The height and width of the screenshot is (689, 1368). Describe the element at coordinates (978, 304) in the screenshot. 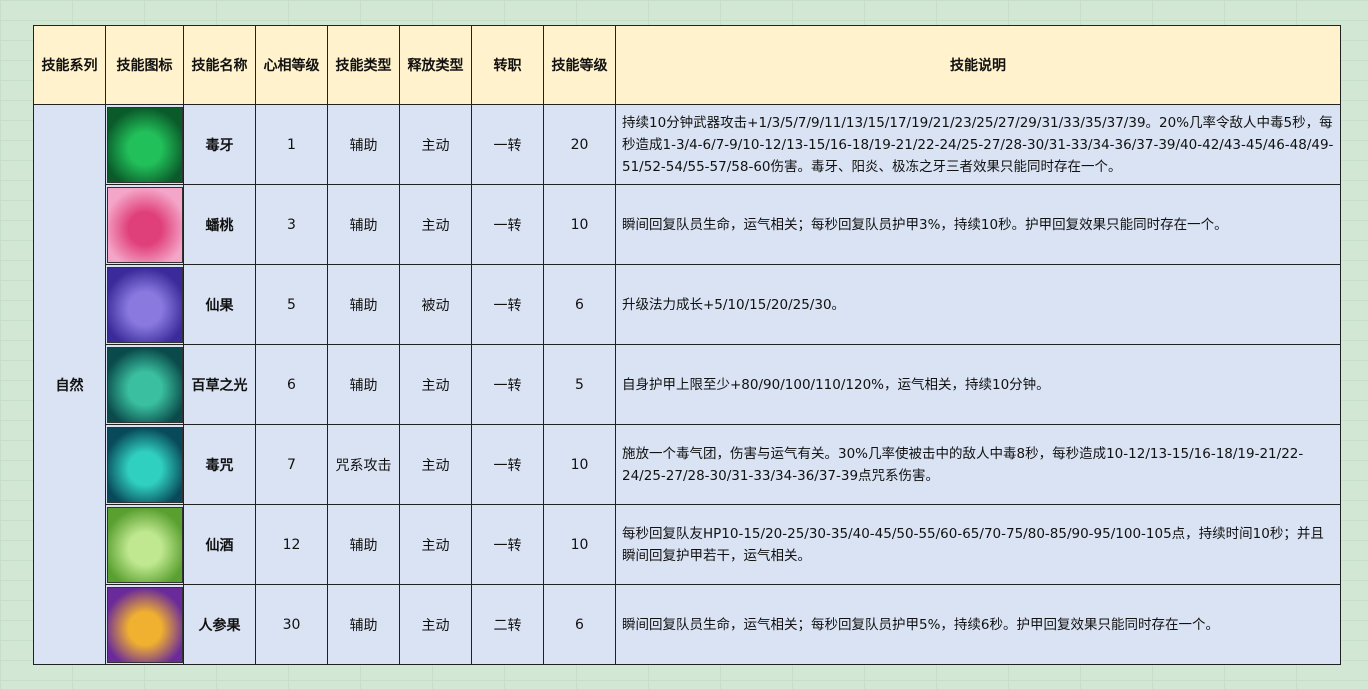

I see `skill-description: 升级法力成长+5/10/15/20/25/30。` at that location.